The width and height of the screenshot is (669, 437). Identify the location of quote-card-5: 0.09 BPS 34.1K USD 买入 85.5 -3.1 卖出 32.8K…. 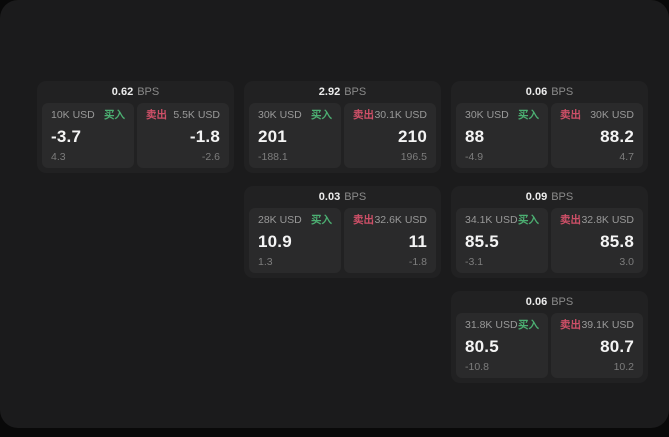
(549, 232).